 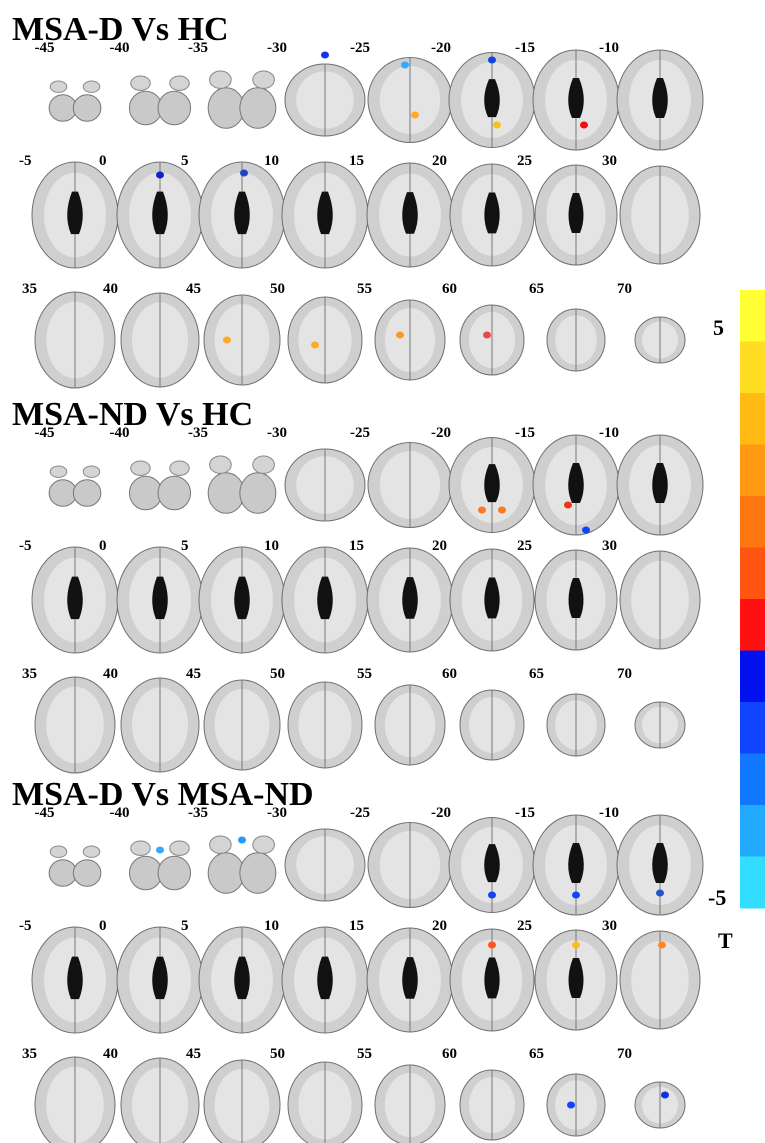 What do you see at coordinates (609, 433) in the screenshot?
I see `slice-label: -10` at bounding box center [609, 433].